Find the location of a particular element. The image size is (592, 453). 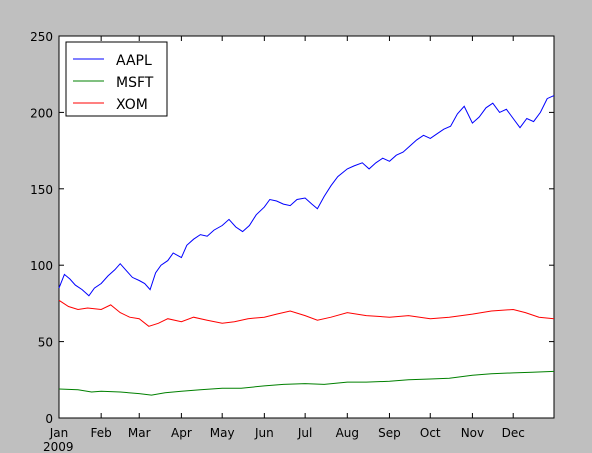

legend-label-msft: MSFT is located at coordinates (135, 83).